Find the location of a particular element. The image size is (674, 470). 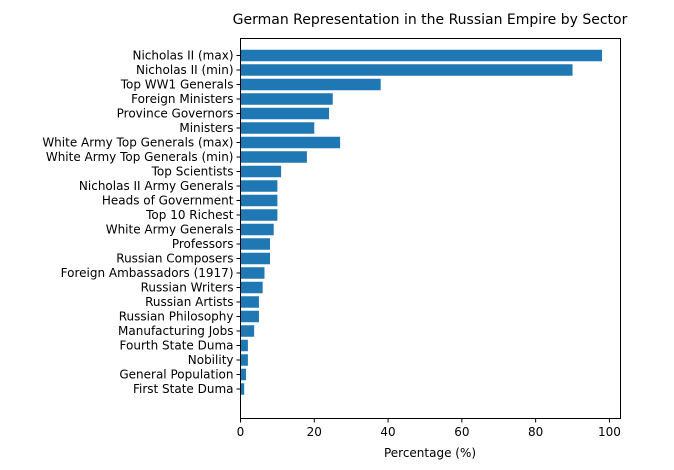

category-label: Ministers is located at coordinates (206, 128).